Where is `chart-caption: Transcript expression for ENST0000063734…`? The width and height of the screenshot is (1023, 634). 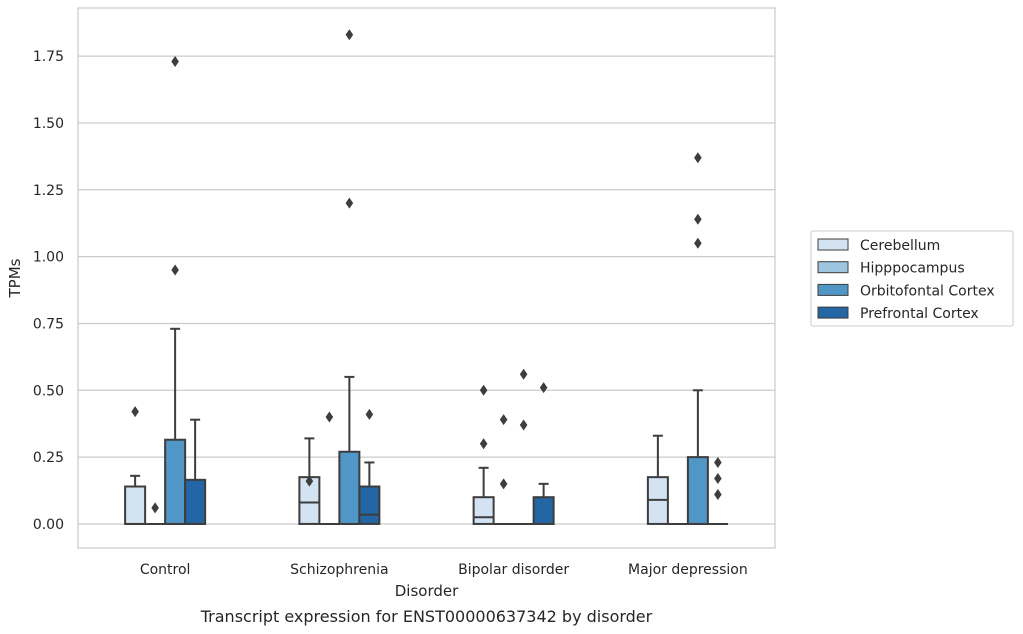
chart-caption: Transcript expression for ENST0000063734… is located at coordinates (426, 616).